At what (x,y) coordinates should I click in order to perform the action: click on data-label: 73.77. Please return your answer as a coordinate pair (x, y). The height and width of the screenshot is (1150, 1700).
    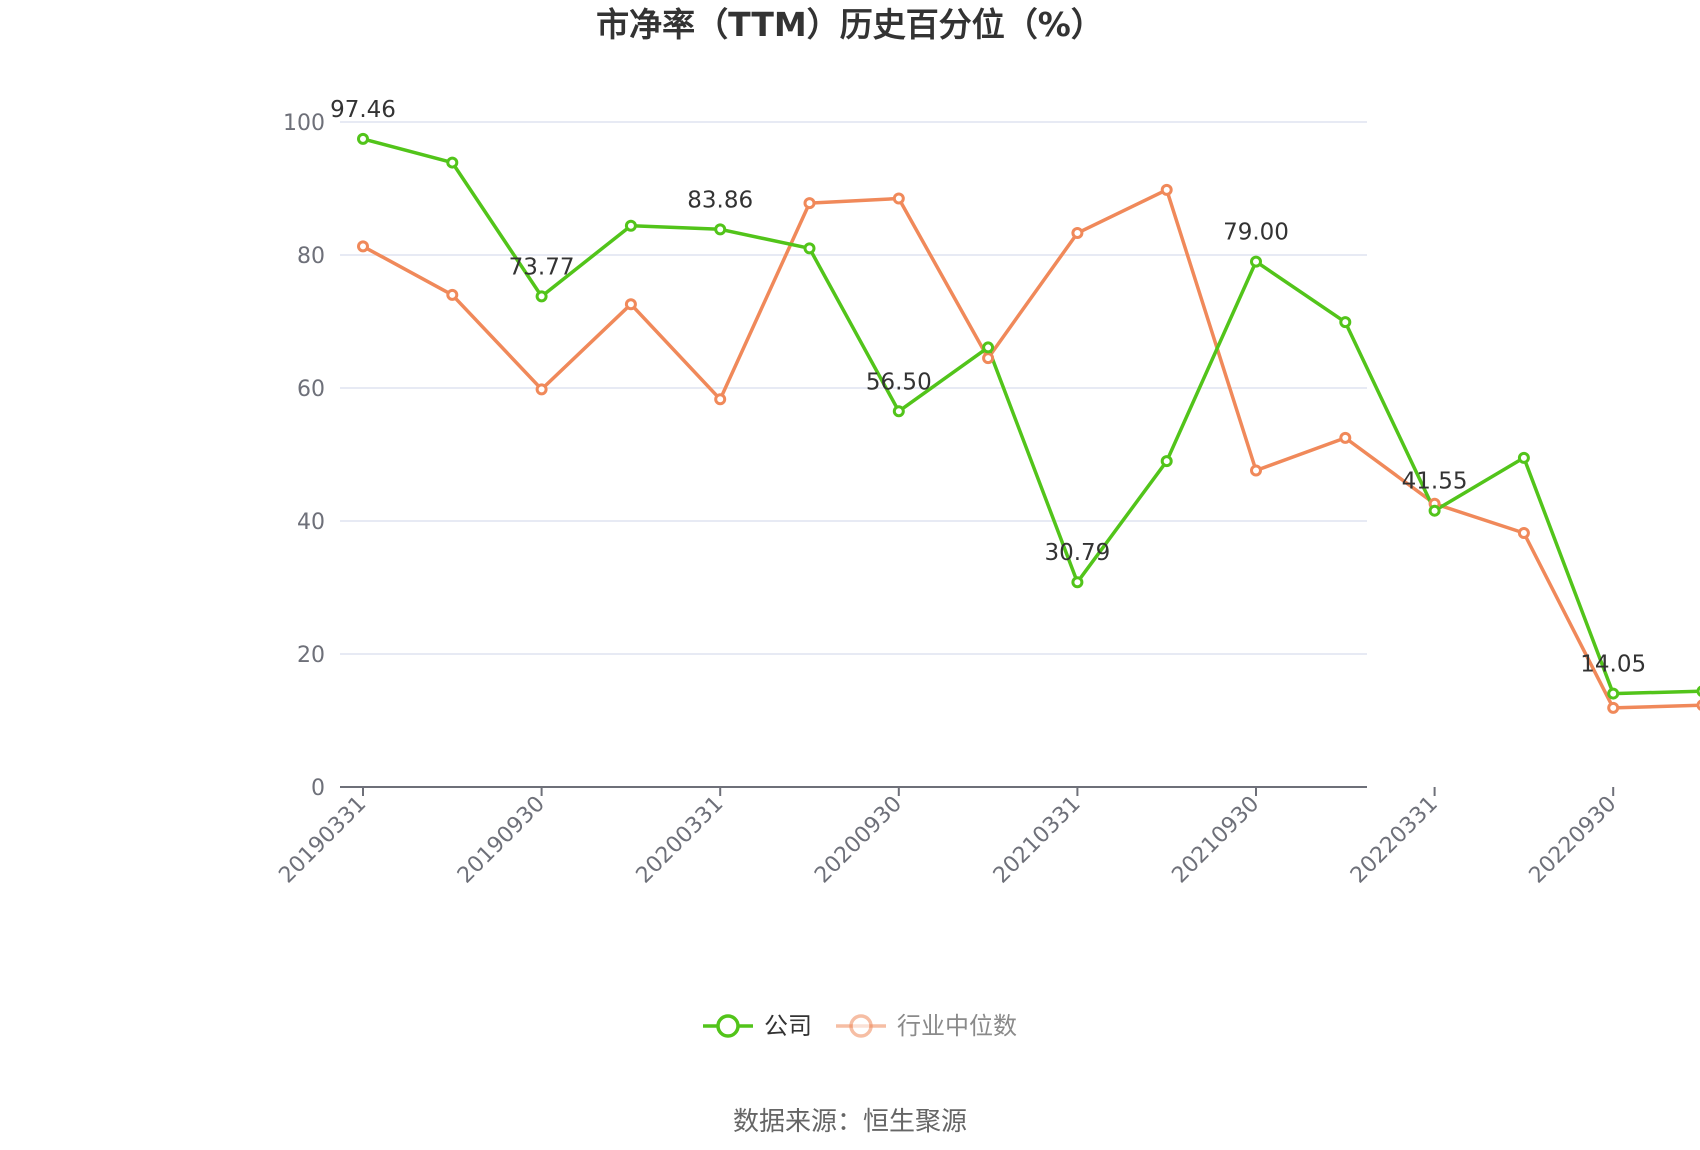
    Looking at the image, I should click on (542, 267).